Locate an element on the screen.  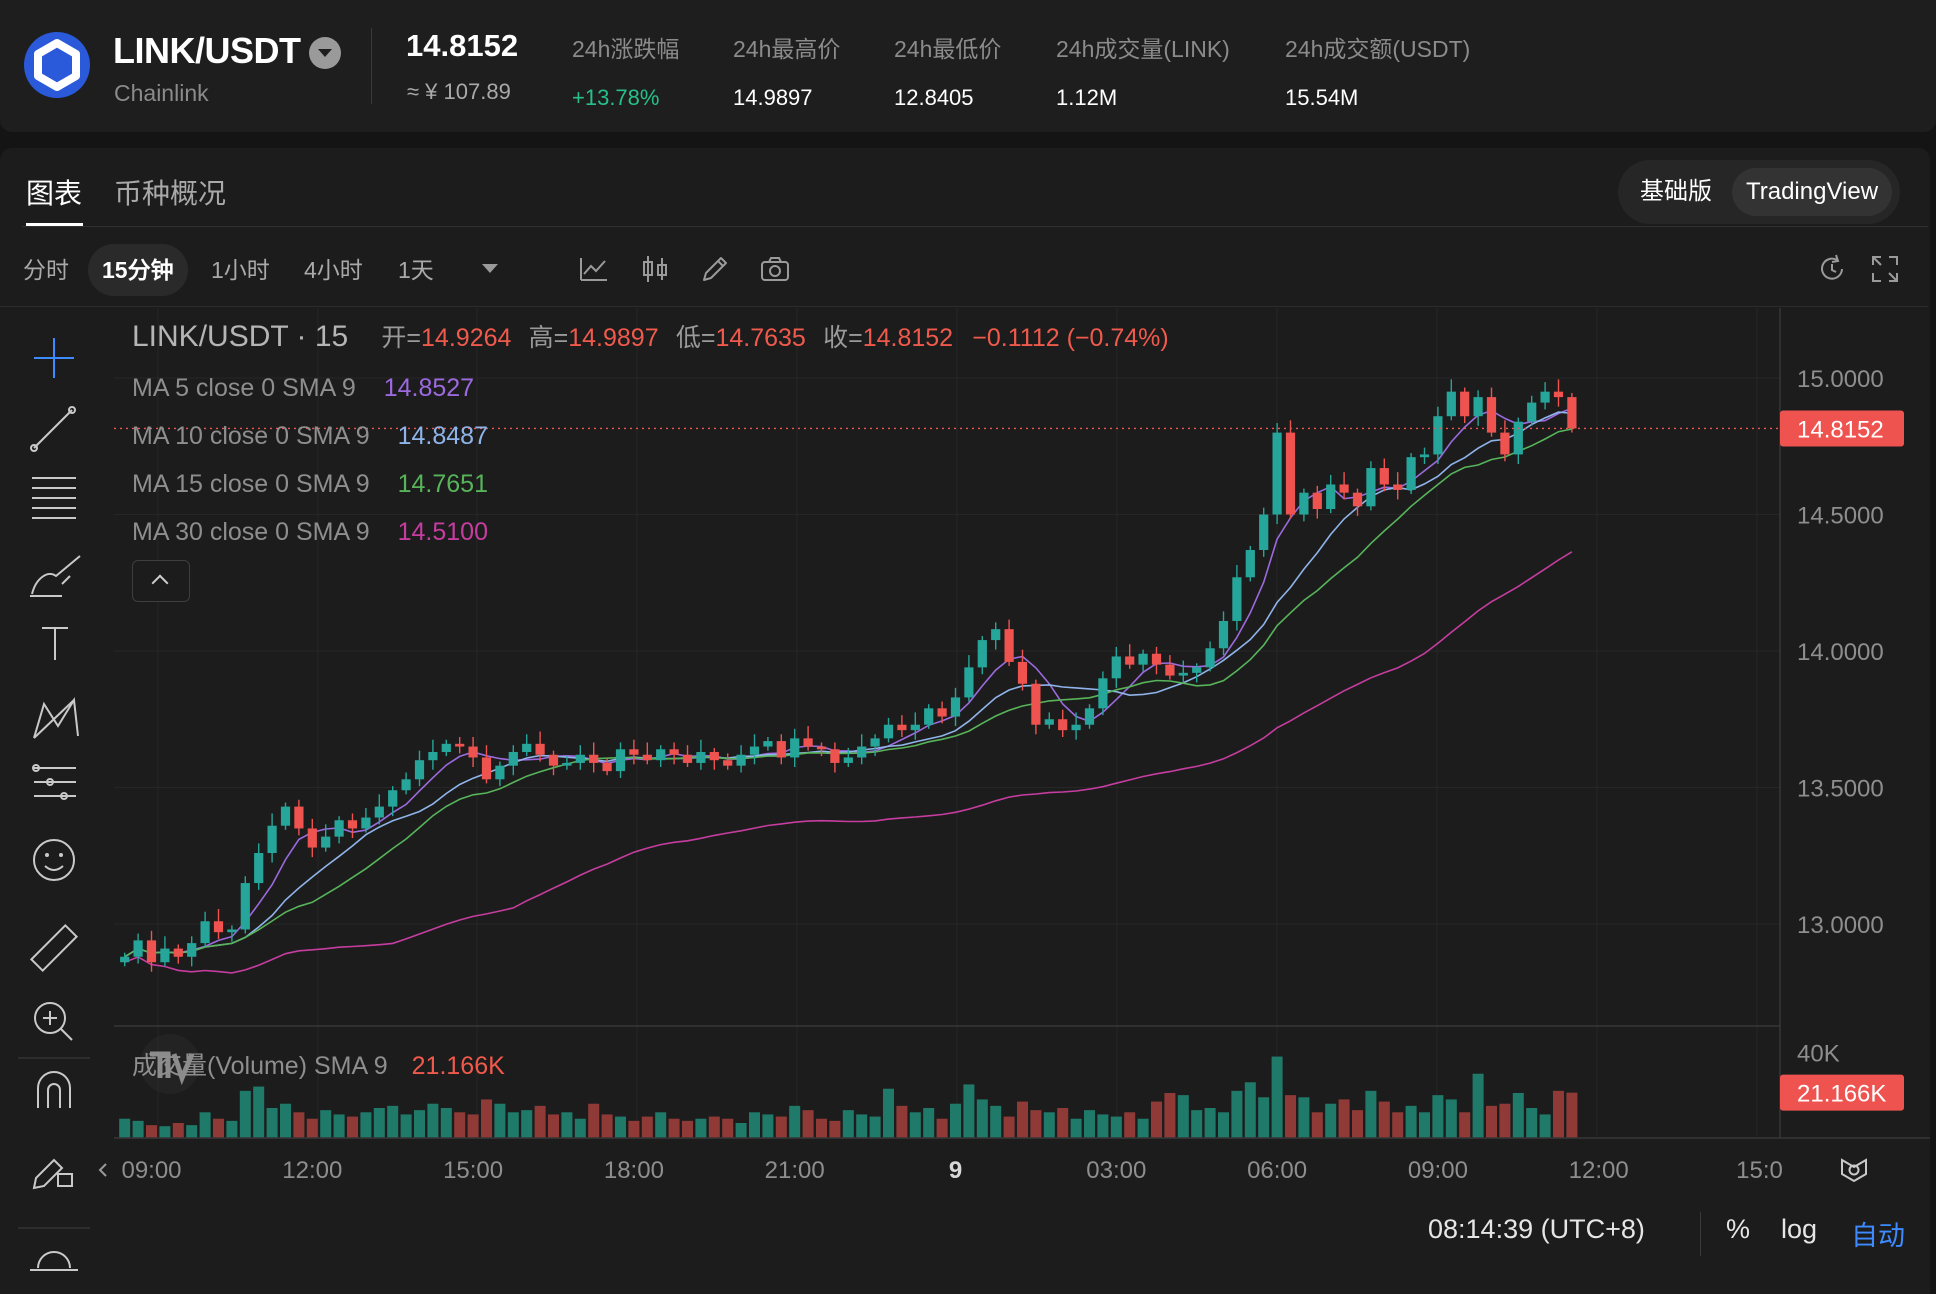
magnet-icon is located at coordinates (54, 1089).